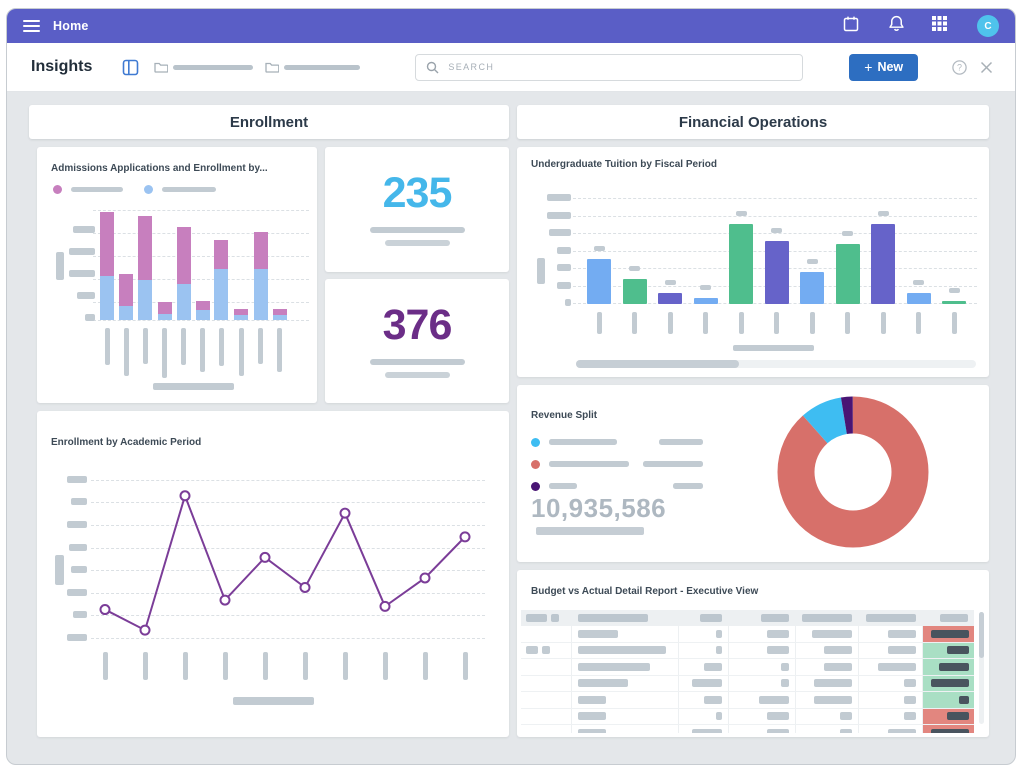 The height and width of the screenshot is (770, 1024). I want to click on new-button: + New, so click(883, 67).